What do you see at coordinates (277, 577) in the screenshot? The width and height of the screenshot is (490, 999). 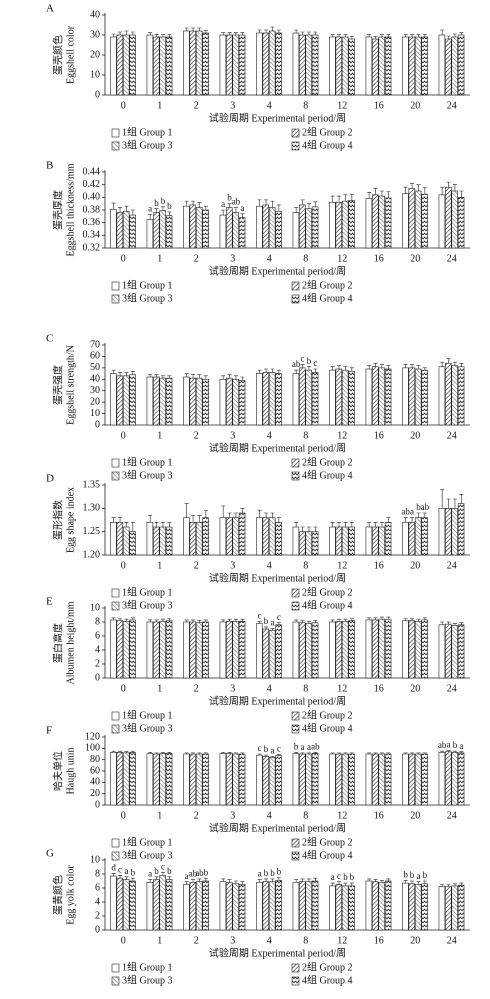 I see `x-axis-label: 试验周期 Experimental period/周` at bounding box center [277, 577].